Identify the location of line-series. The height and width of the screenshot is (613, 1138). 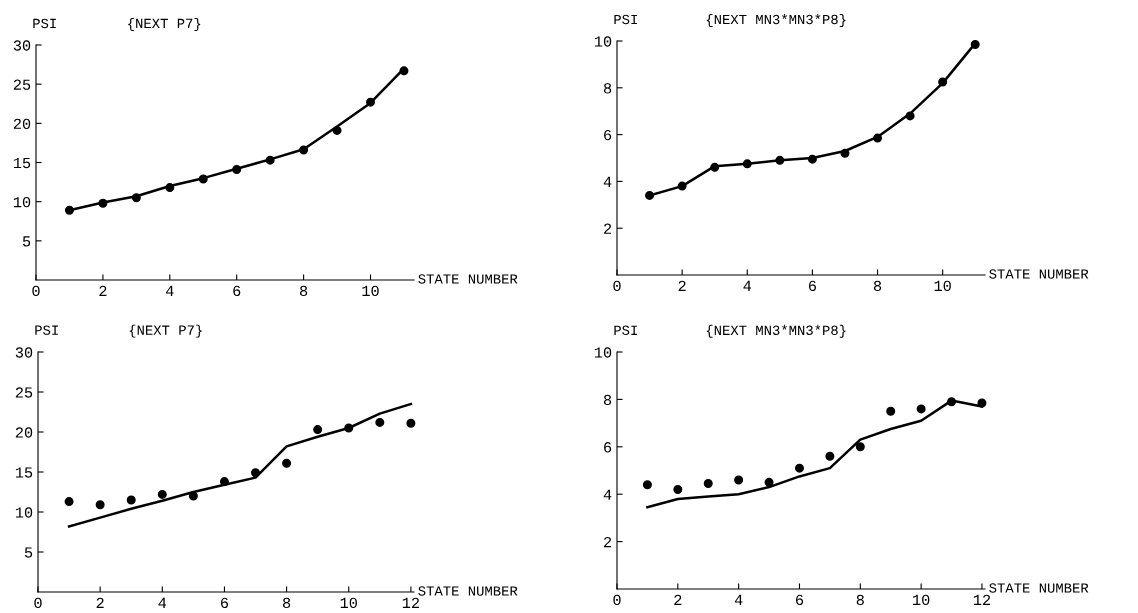
(240, 465).